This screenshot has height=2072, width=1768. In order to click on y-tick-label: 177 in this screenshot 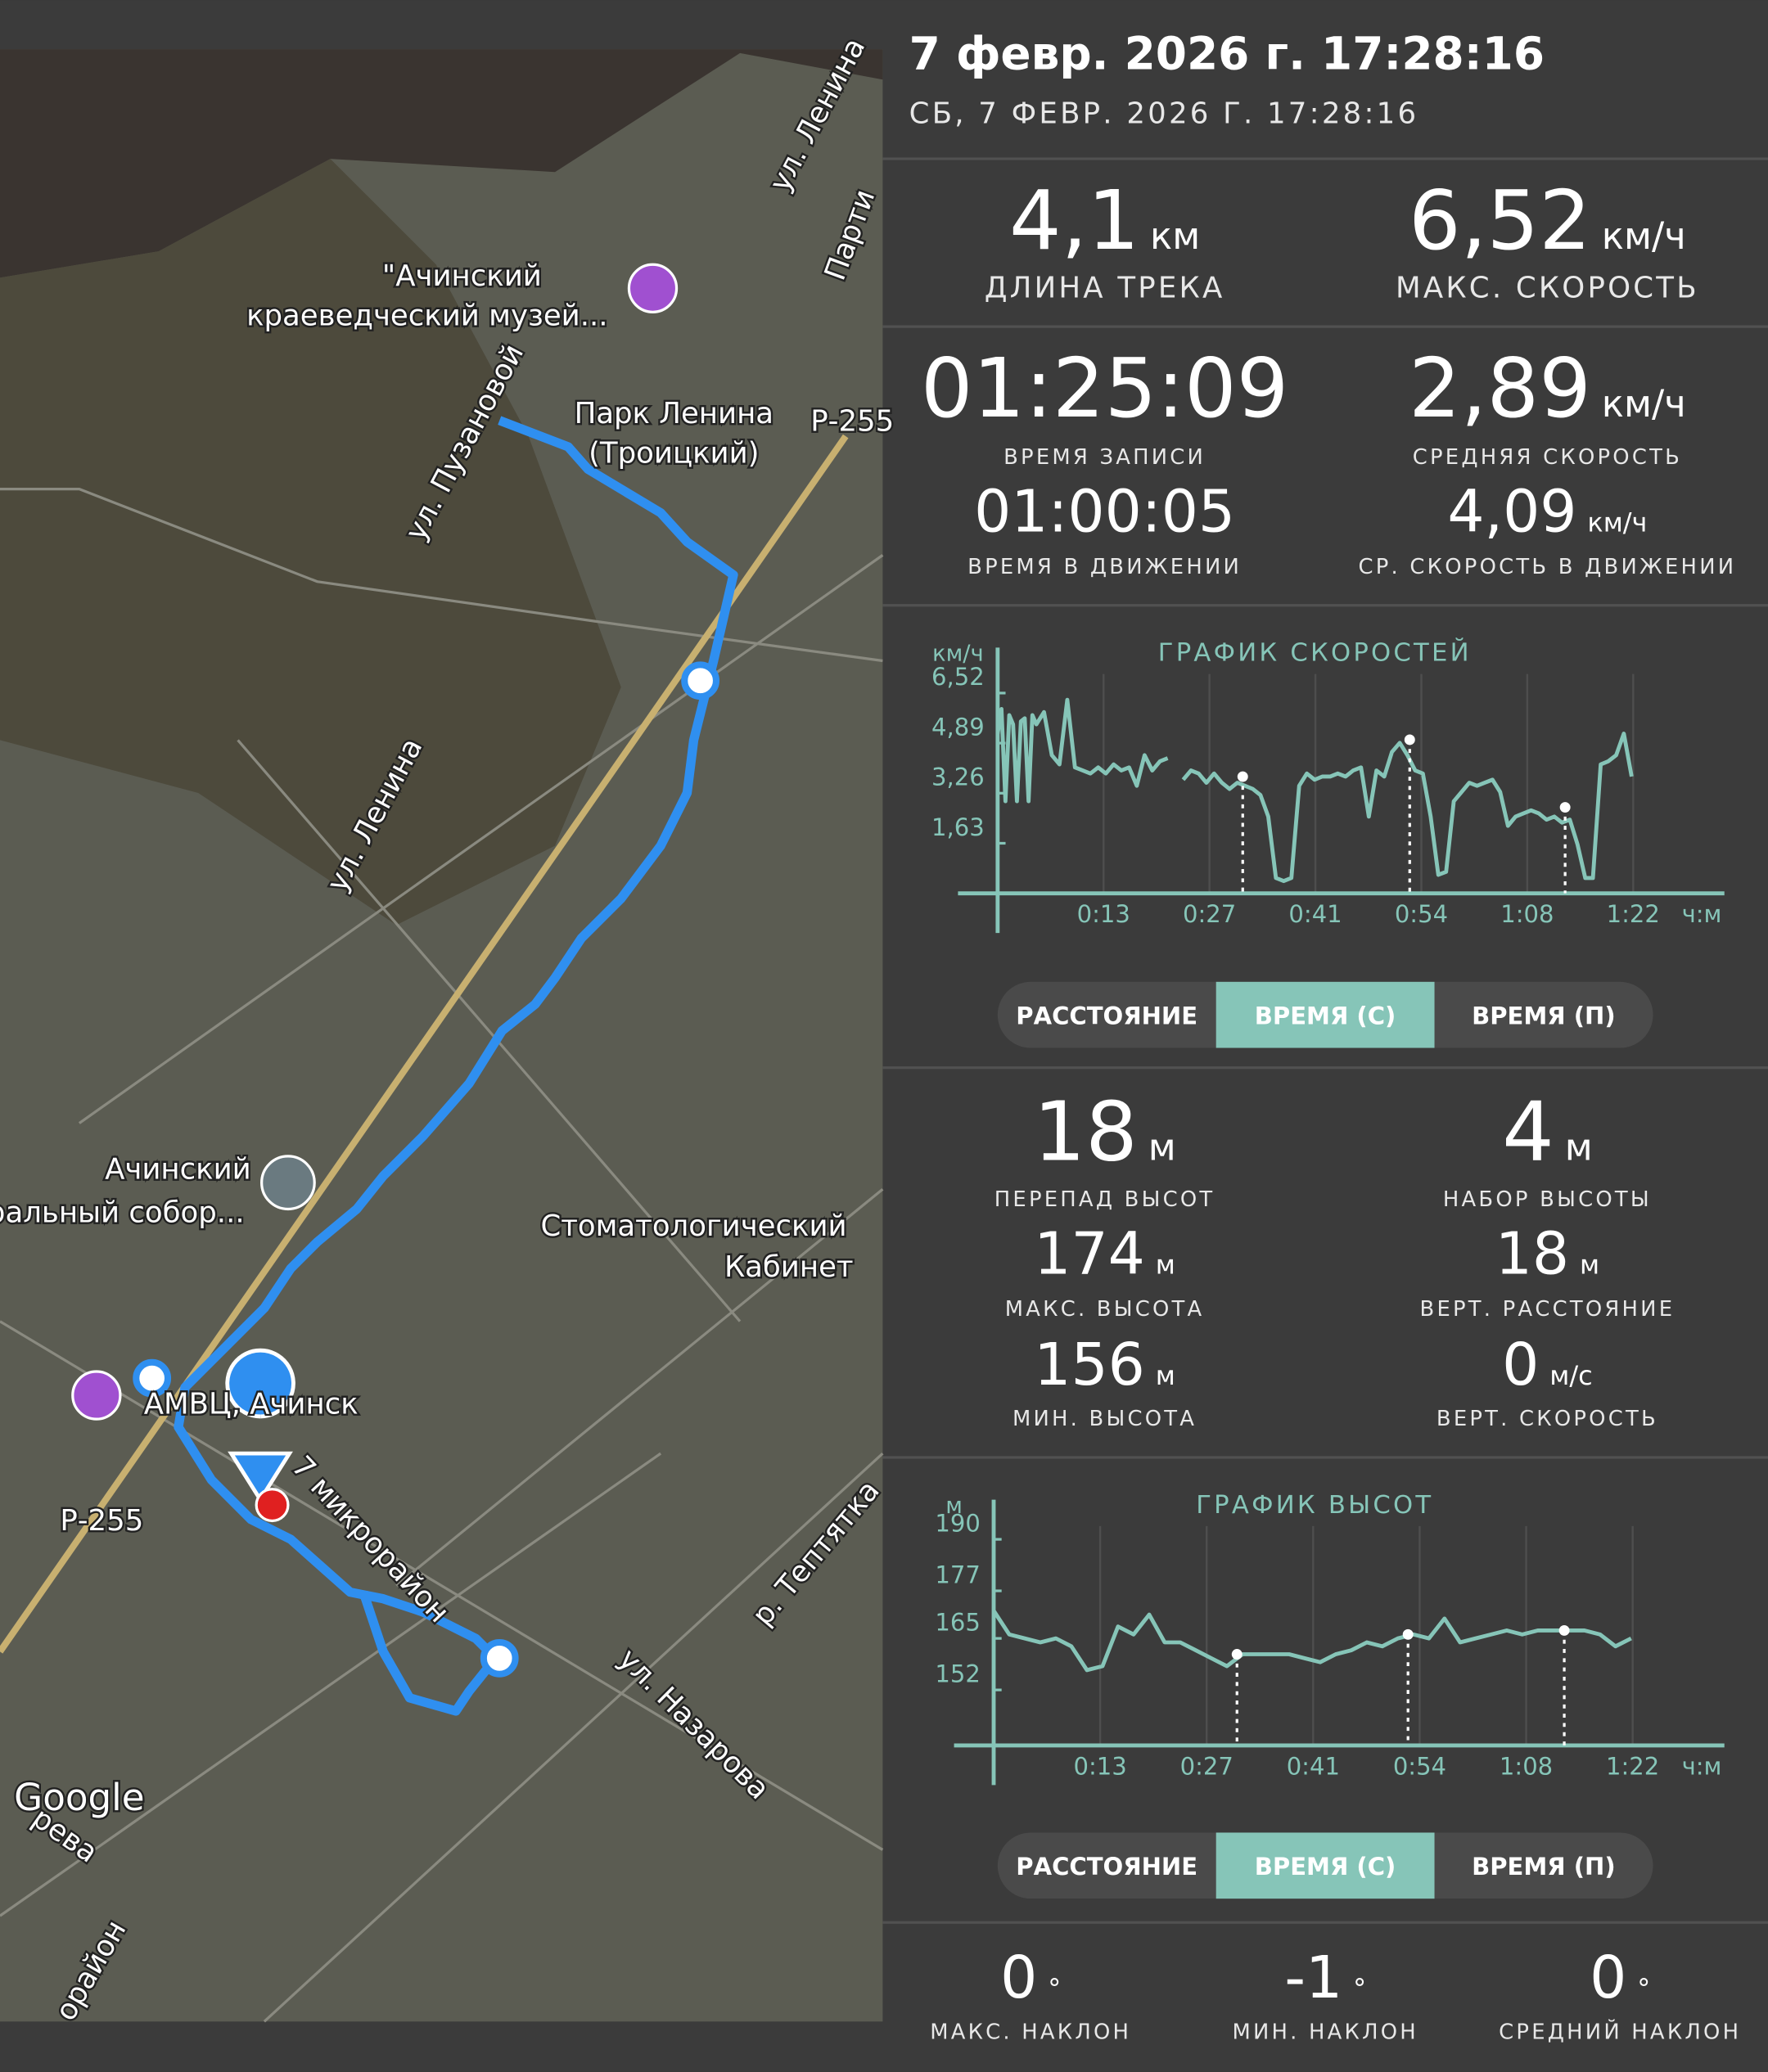, I will do `click(958, 1574)`.